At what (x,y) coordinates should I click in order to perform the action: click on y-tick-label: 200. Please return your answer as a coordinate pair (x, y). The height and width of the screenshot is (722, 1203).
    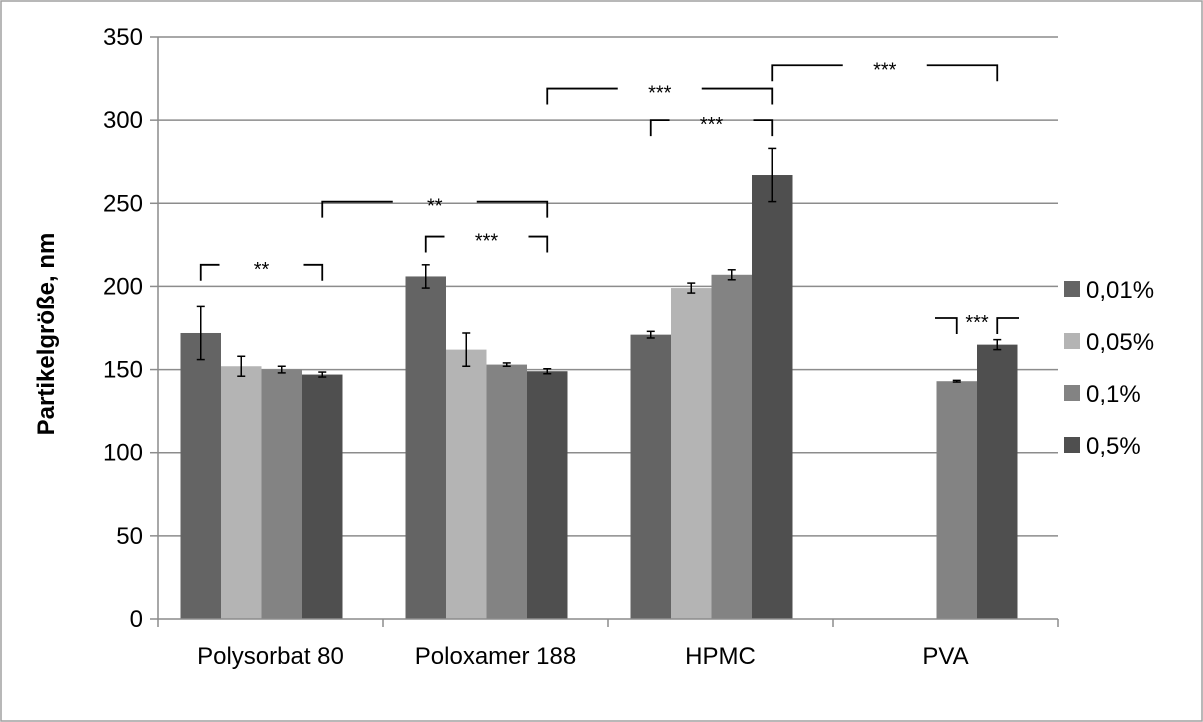
    Looking at the image, I should click on (123, 286).